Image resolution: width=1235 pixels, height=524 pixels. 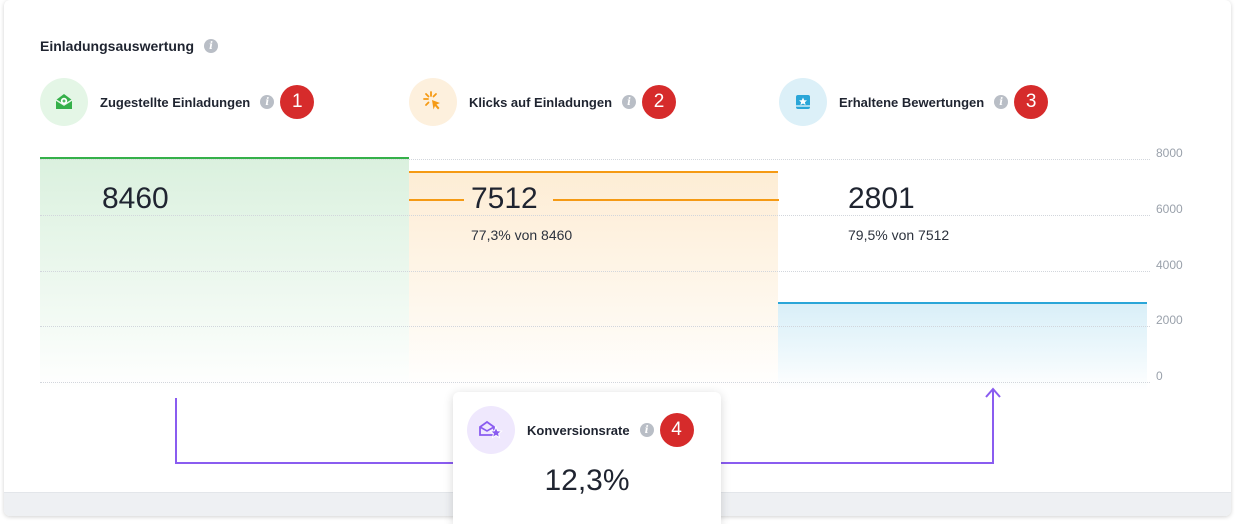 I want to click on envelope-star-icon, so click(x=491, y=430).